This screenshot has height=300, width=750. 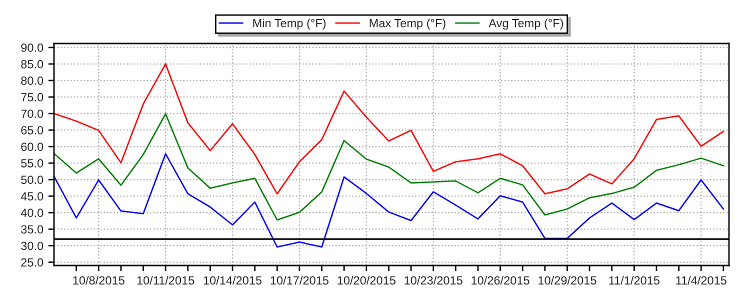 I want to click on x-tick-label: 10/23/2015, so click(x=433, y=280).